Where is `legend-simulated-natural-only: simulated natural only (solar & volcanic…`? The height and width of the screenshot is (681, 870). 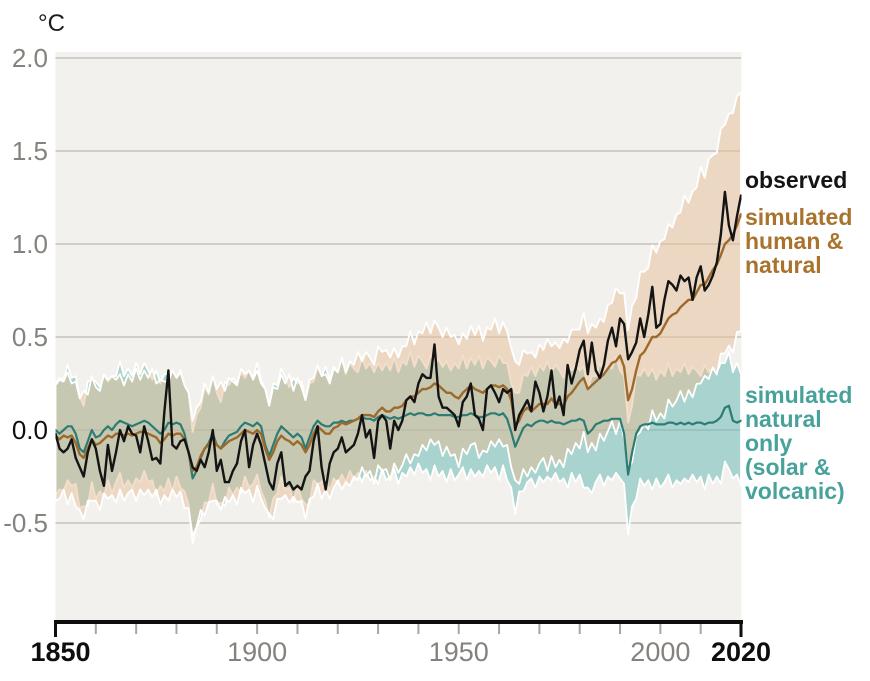
legend-simulated-natural-only: simulated natural only (solar & volcanic… is located at coordinates (799, 443).